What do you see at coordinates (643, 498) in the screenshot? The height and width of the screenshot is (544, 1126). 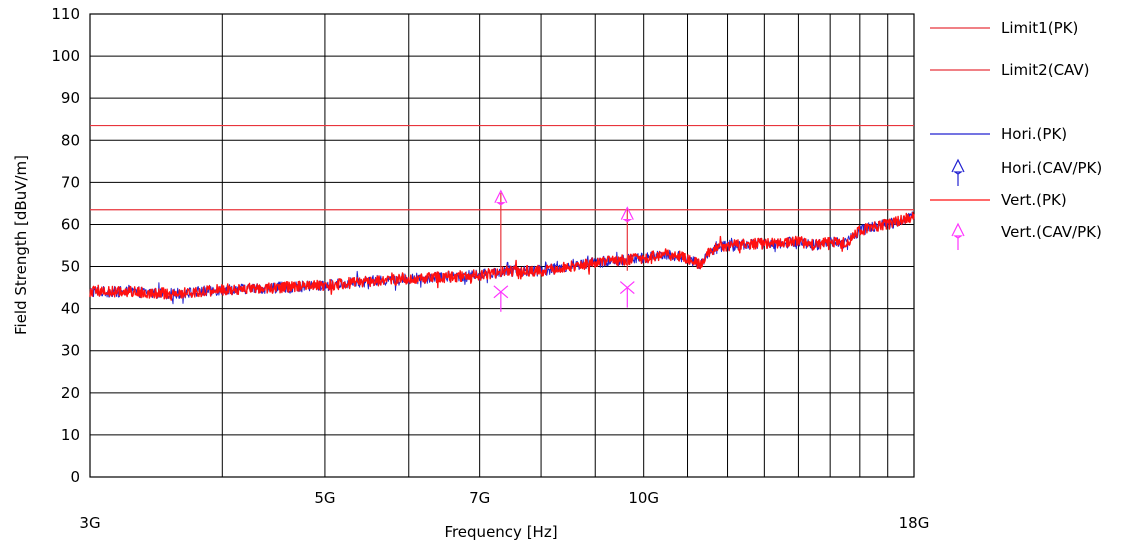 I see `x-tick-label: 10G` at bounding box center [643, 498].